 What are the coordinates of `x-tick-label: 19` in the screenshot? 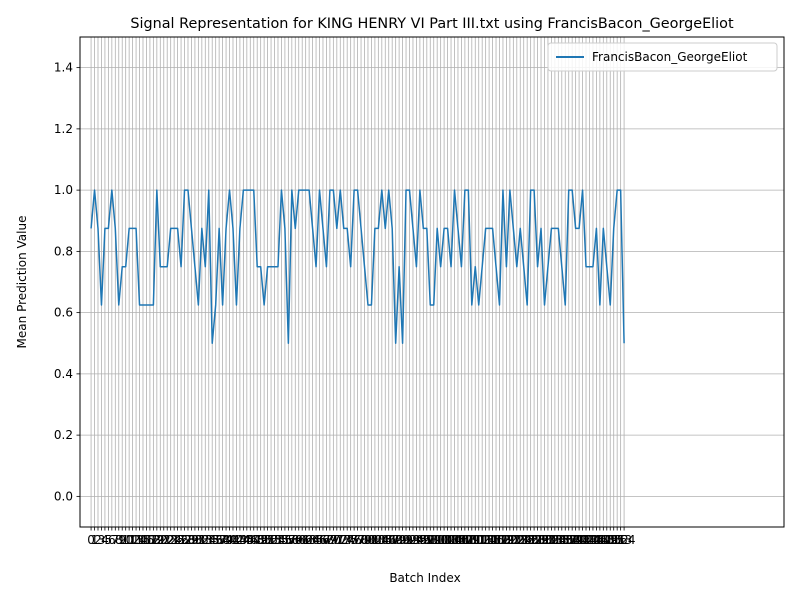 It's located at (156, 540).